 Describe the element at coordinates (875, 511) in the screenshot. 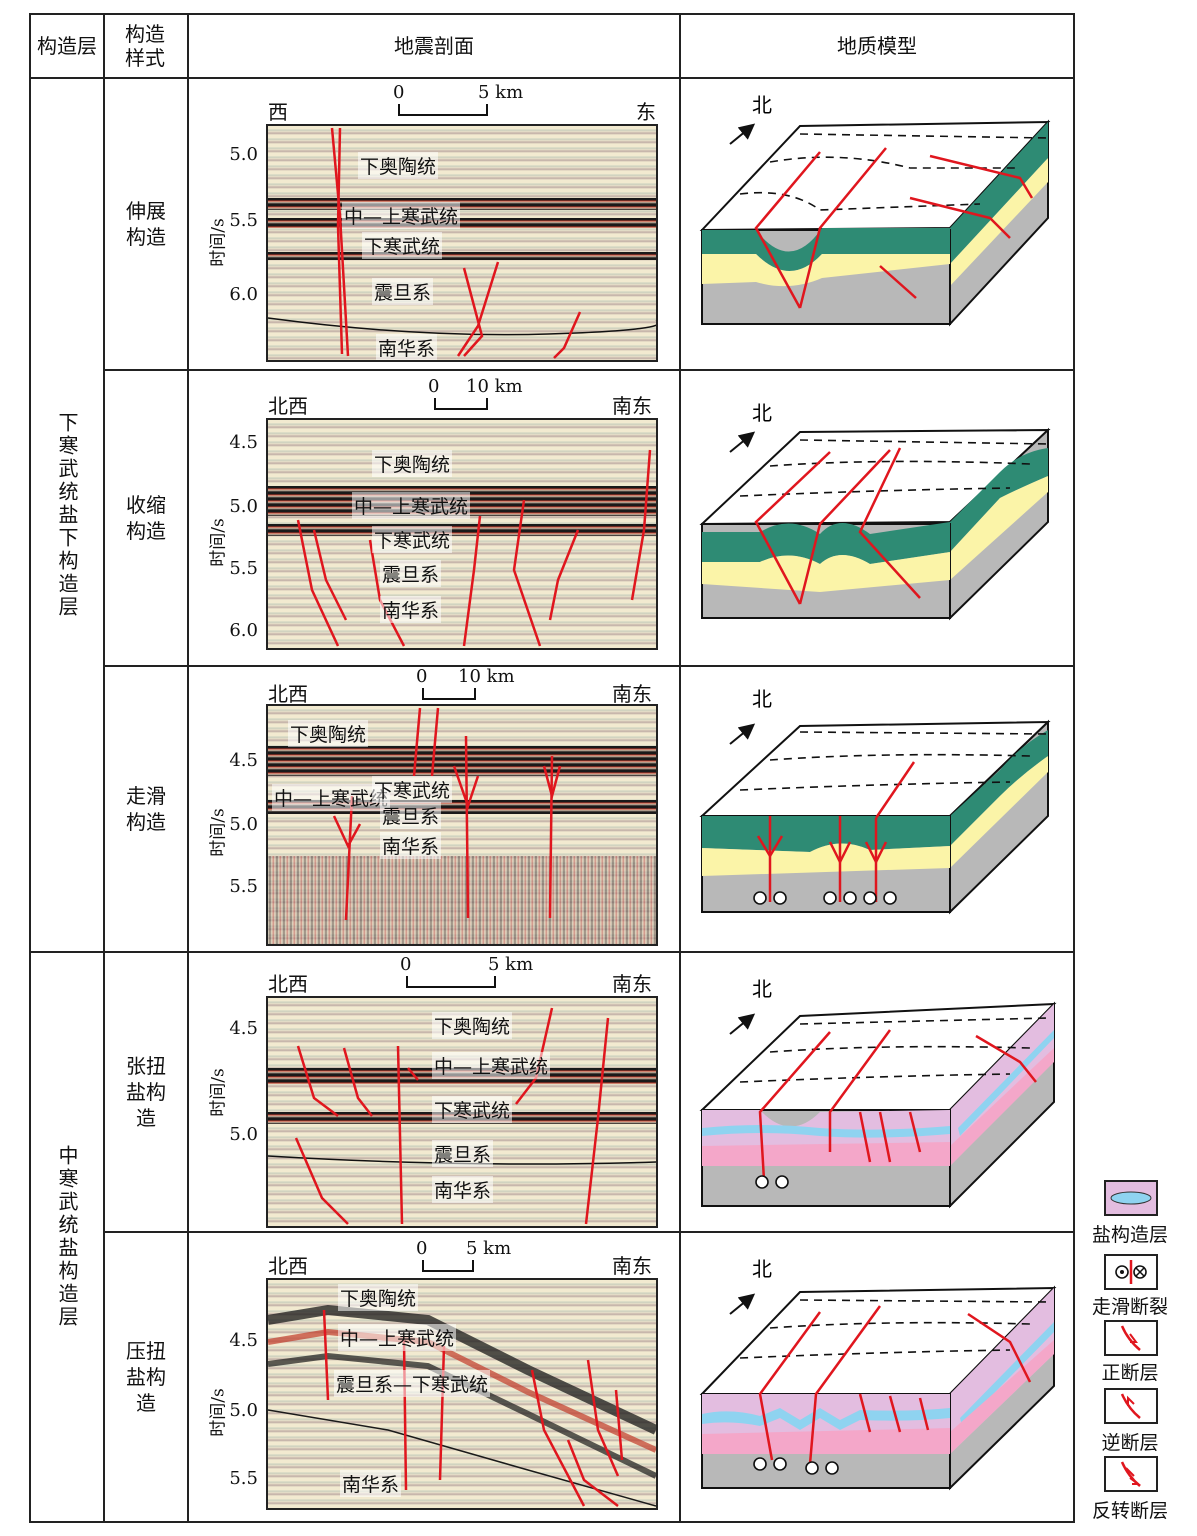

I see `block-model-contractional: 北` at that location.